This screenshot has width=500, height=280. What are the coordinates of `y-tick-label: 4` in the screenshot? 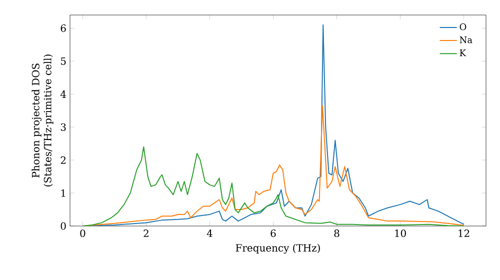 It's located at (63, 94).